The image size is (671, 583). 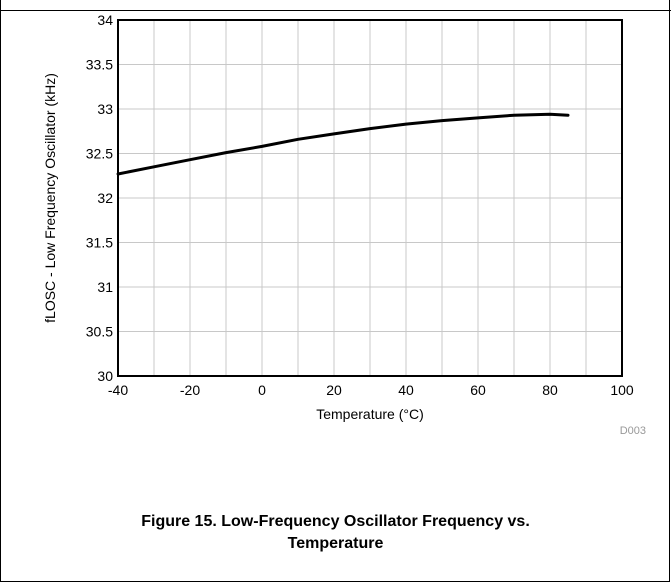 I want to click on x-tick-label: 100, so click(x=622, y=390).